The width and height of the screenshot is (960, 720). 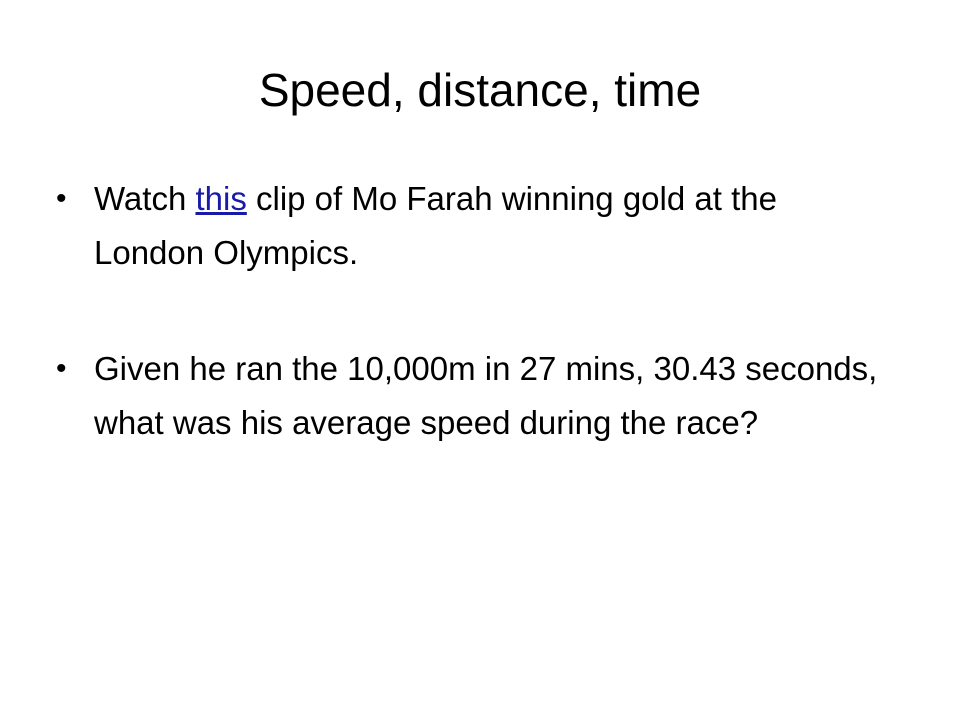 What do you see at coordinates (145, 198) in the screenshot?
I see `bullet-text-before-link: Watch` at bounding box center [145, 198].